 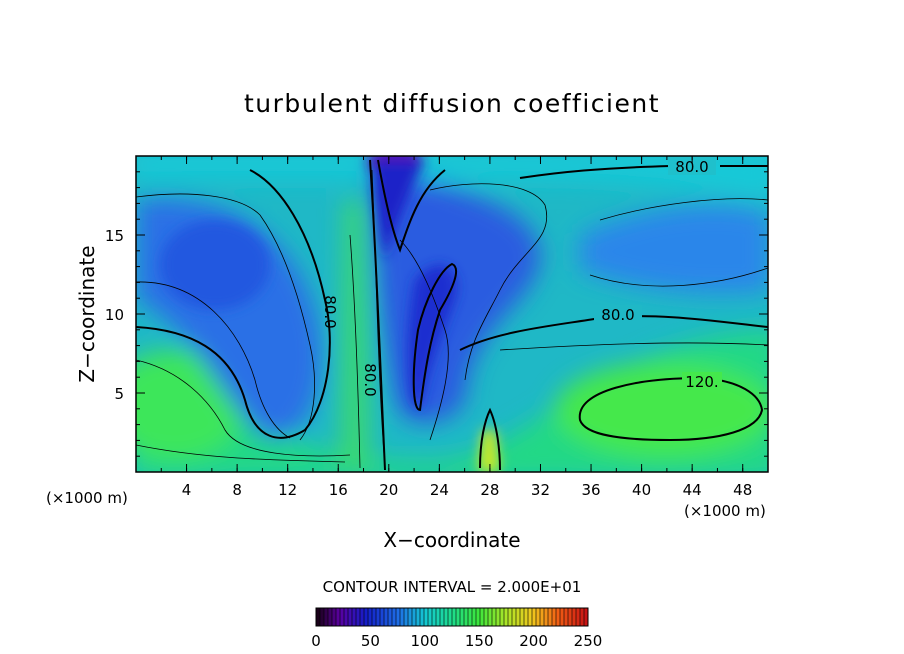 I want to click on contour-label-left: 80.0, so click(x=330, y=311).